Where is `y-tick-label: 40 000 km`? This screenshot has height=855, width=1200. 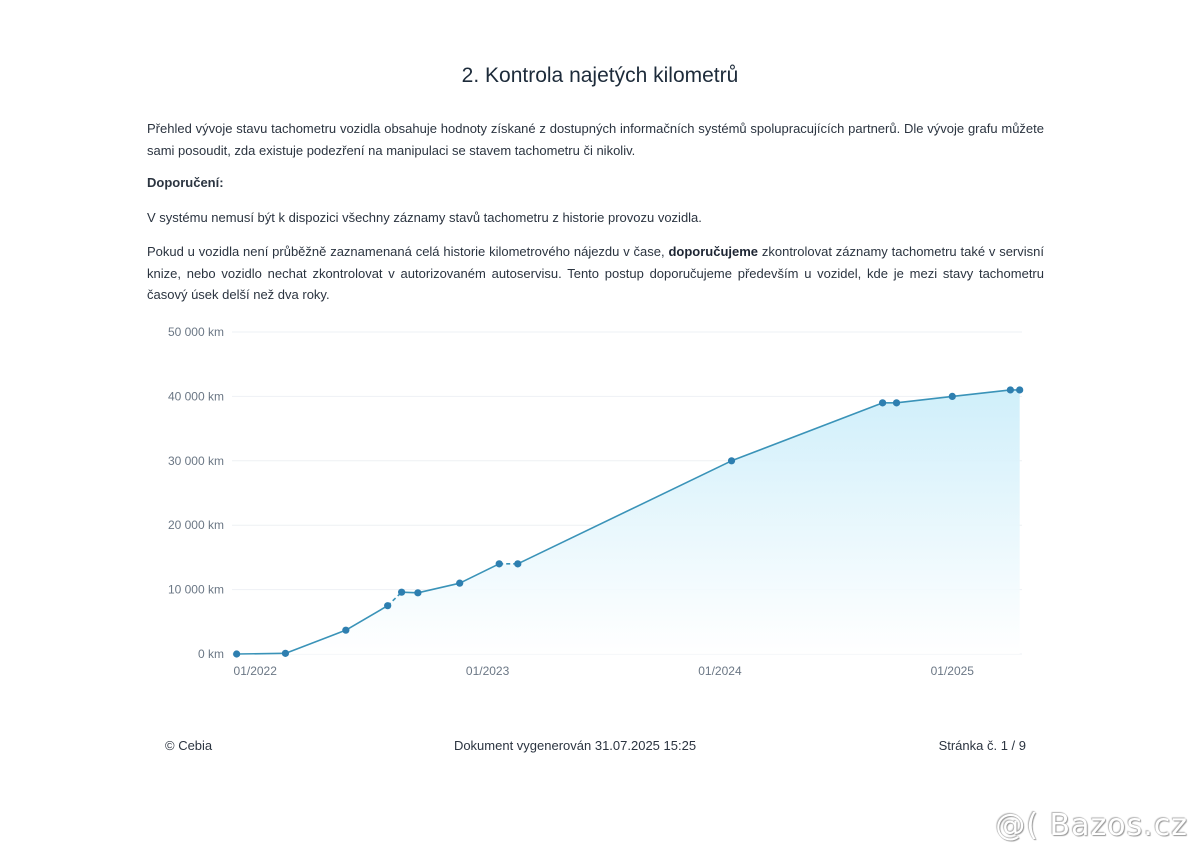
y-tick-label: 40 000 km is located at coordinates (196, 396).